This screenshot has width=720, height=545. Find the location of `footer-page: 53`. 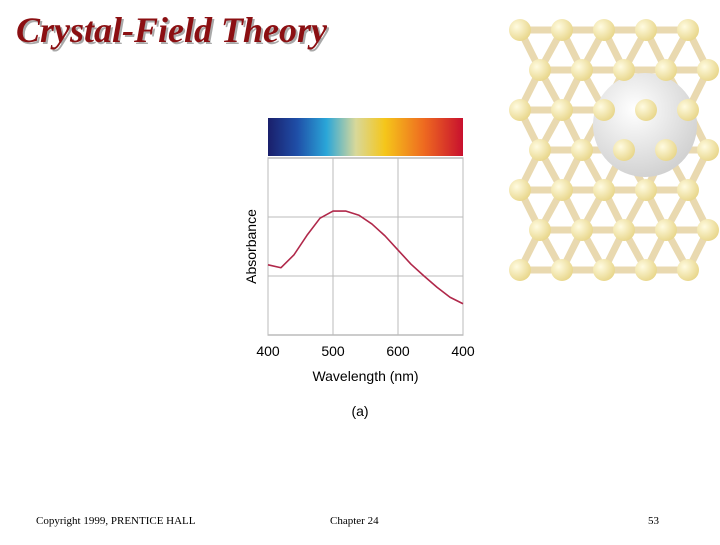

footer-page: 53 is located at coordinates (654, 521).